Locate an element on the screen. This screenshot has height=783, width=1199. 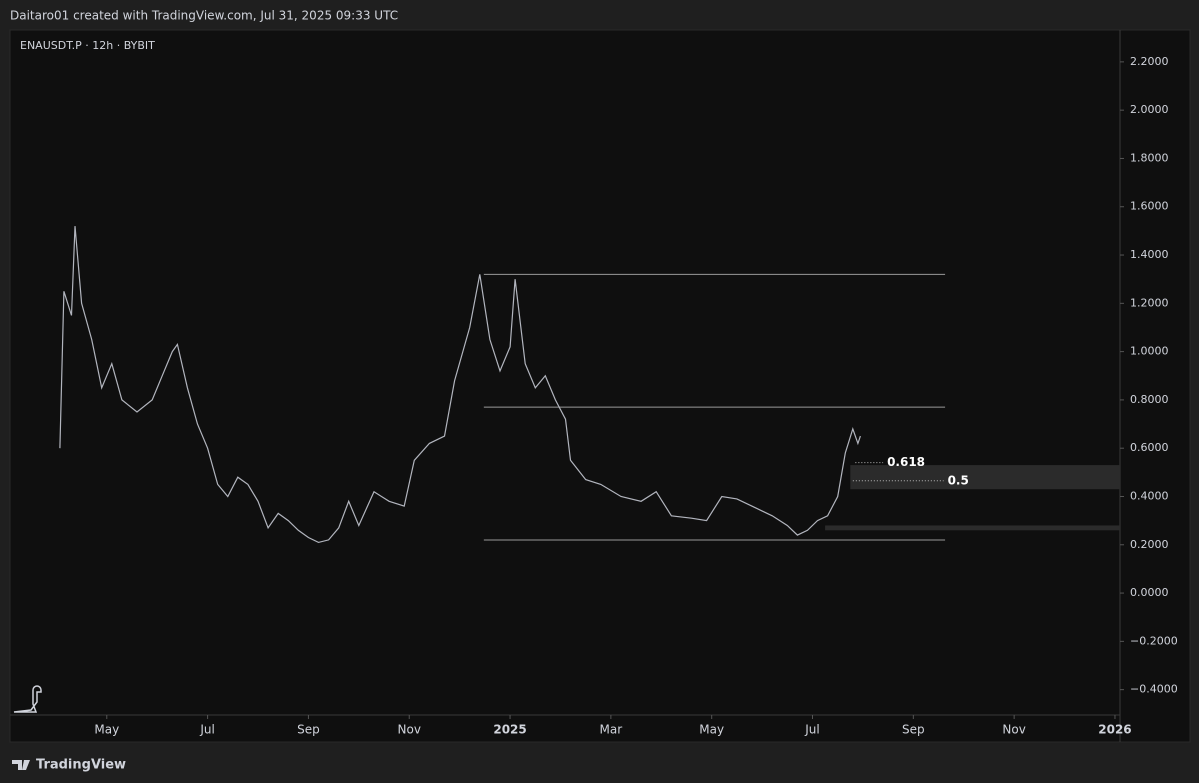
y-tick-label: 2.2000 is located at coordinates (1149, 61).